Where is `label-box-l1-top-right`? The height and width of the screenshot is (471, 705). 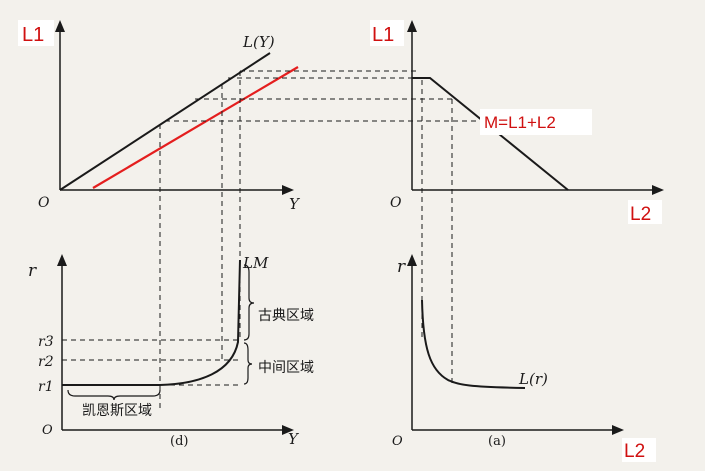
label-box-l1-top-right is located at coordinates (387, 33).